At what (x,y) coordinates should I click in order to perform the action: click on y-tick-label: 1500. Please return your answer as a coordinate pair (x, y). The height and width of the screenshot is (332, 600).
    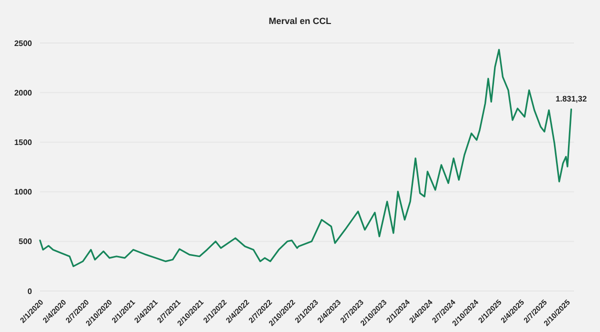
    Looking at the image, I should click on (23, 142).